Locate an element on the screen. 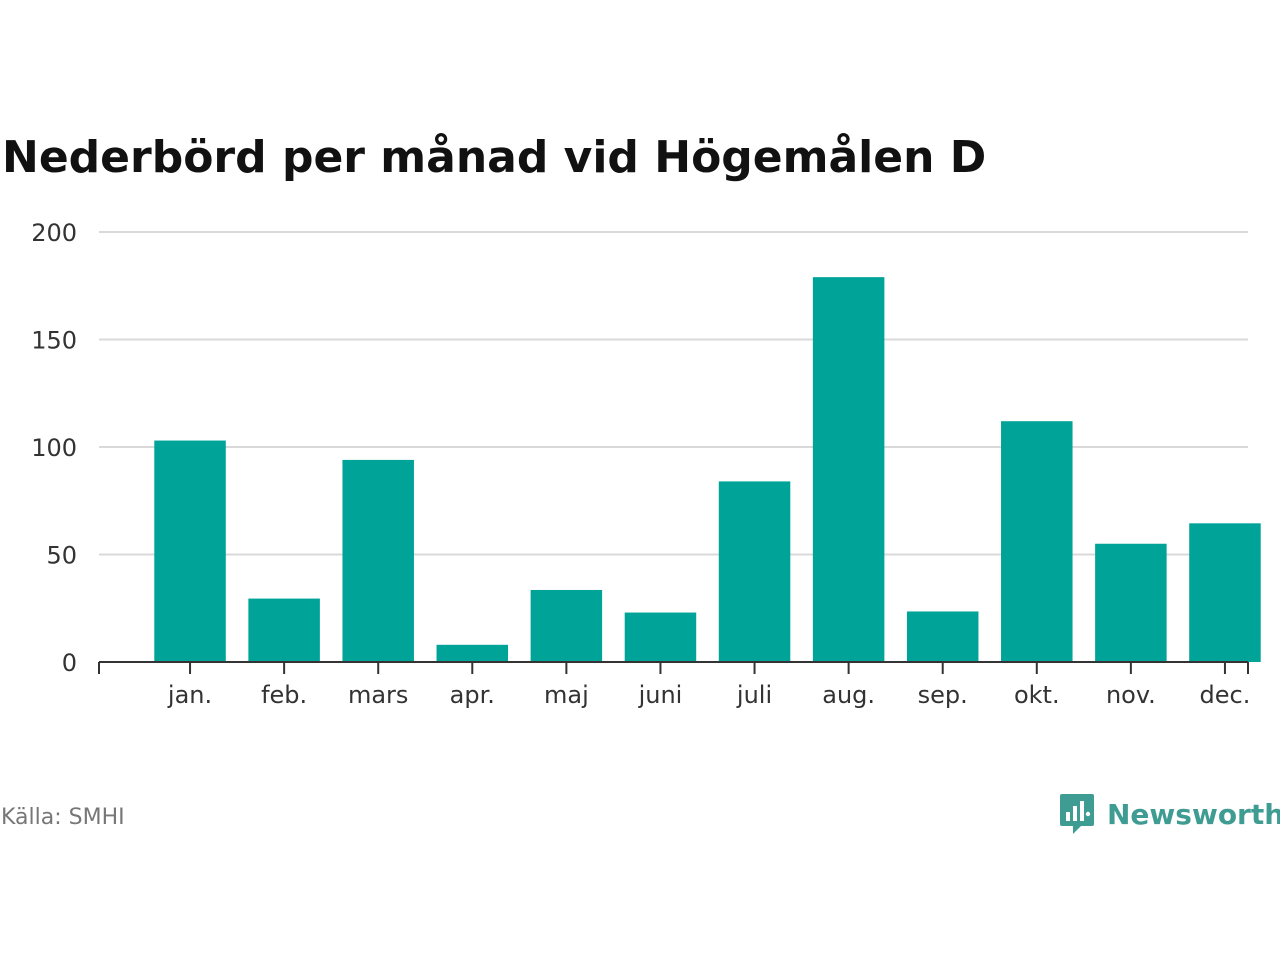 This screenshot has height=960, width=1280. y-tick-label: 50 is located at coordinates (61, 556).